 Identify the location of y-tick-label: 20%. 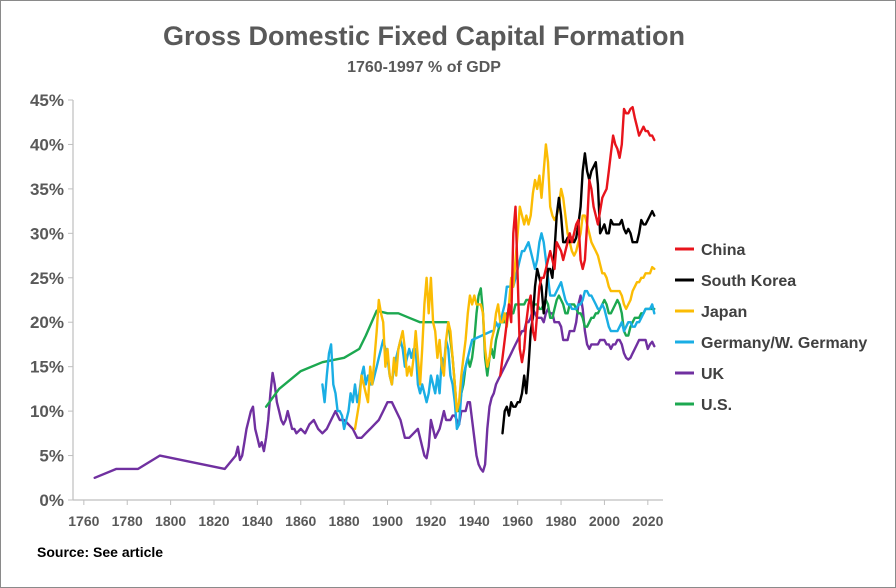
(47, 322).